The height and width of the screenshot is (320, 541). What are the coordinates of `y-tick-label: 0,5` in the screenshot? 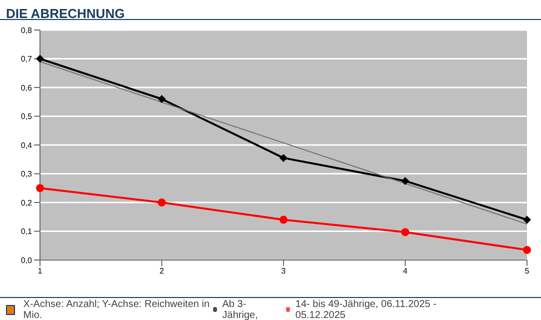 It's located at (26, 117).